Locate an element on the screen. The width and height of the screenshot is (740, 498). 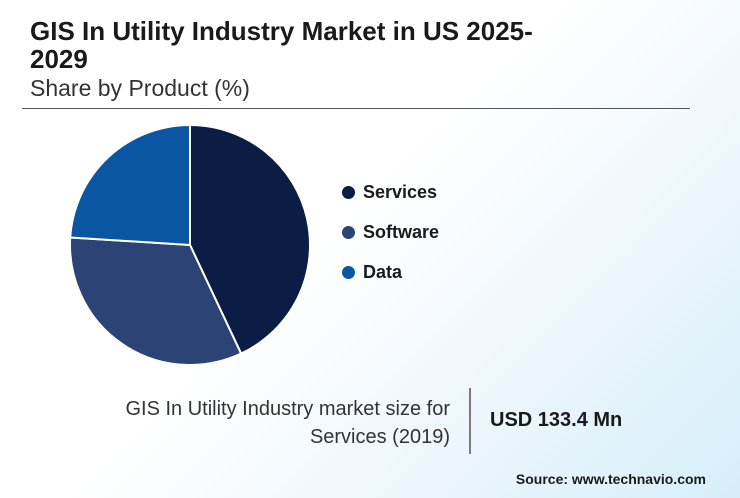
chart-subtitle: Share by Product (%) is located at coordinates (140, 88).